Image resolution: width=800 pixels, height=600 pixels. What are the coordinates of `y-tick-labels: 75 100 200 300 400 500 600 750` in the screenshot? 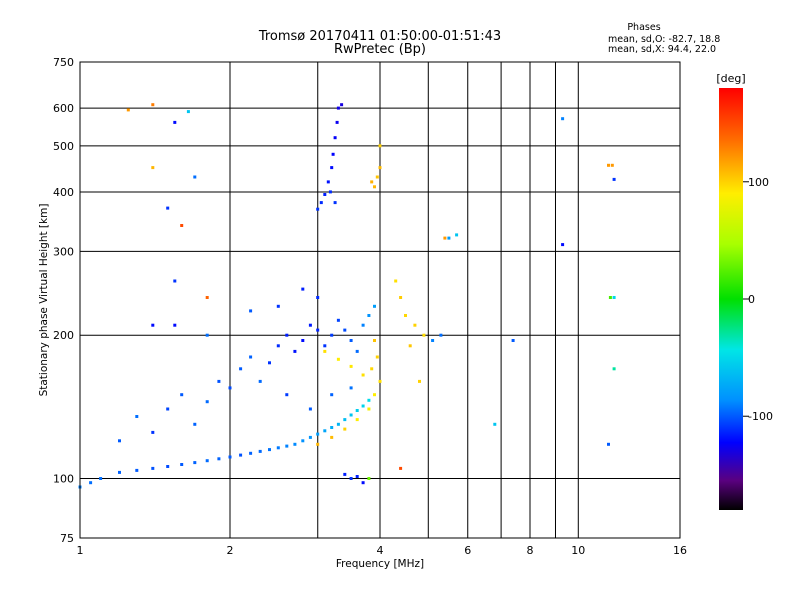 It's located at (63, 300).